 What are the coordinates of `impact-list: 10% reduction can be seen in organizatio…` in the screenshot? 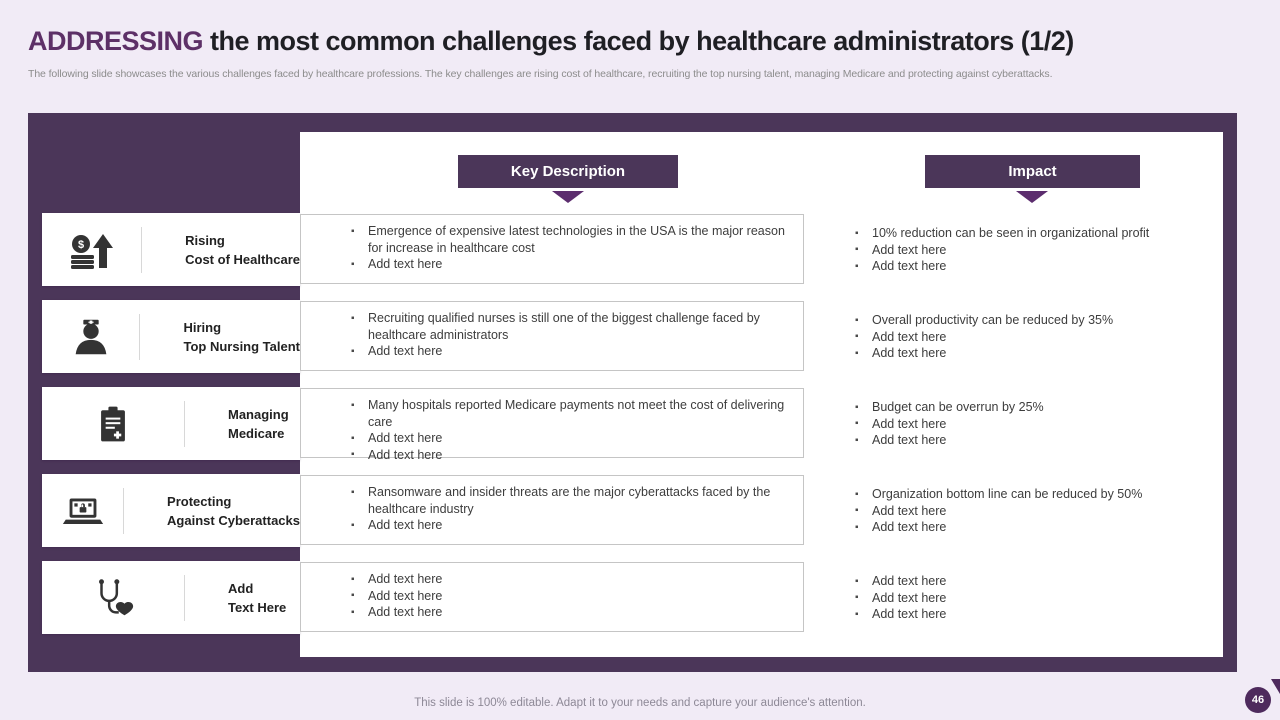 It's located at (1041, 249).